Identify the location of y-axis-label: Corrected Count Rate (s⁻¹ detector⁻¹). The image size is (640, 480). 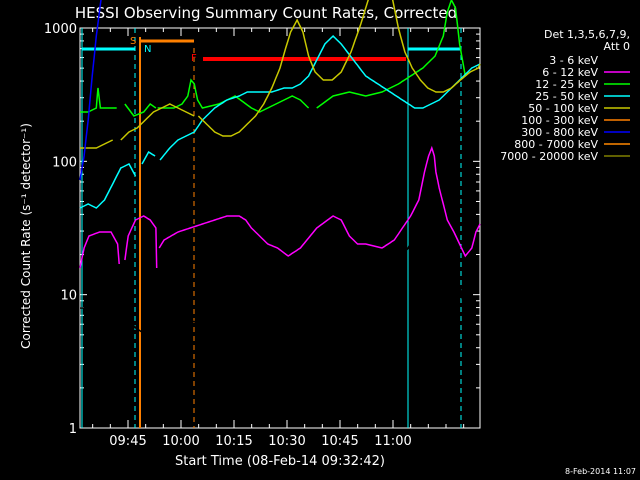
(26, 236).